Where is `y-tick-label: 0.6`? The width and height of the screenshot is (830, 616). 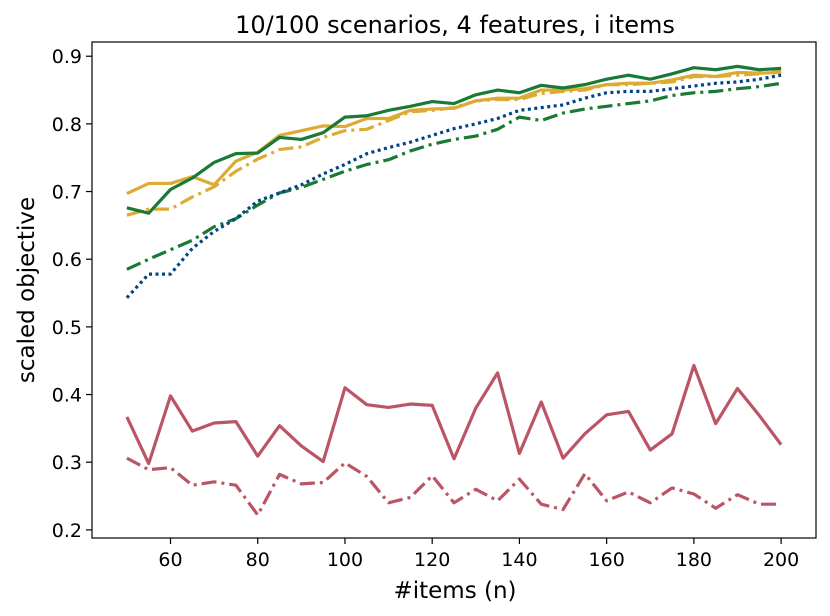
y-tick-label: 0.6 is located at coordinates (67, 260).